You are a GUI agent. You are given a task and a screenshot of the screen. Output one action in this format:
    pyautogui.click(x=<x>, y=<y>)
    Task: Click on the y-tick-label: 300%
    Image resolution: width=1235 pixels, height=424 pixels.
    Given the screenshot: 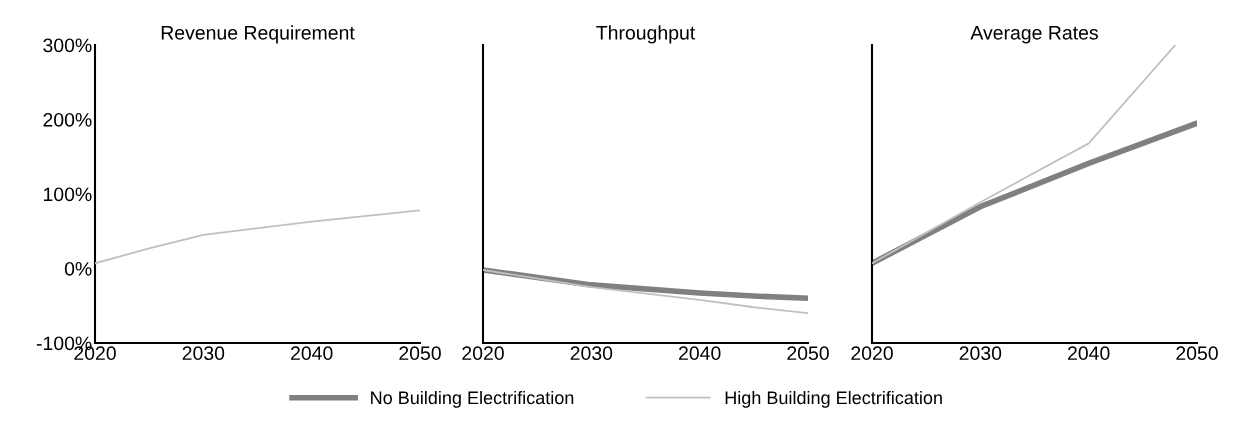 What is the action you would take?
    pyautogui.click(x=67, y=45)
    